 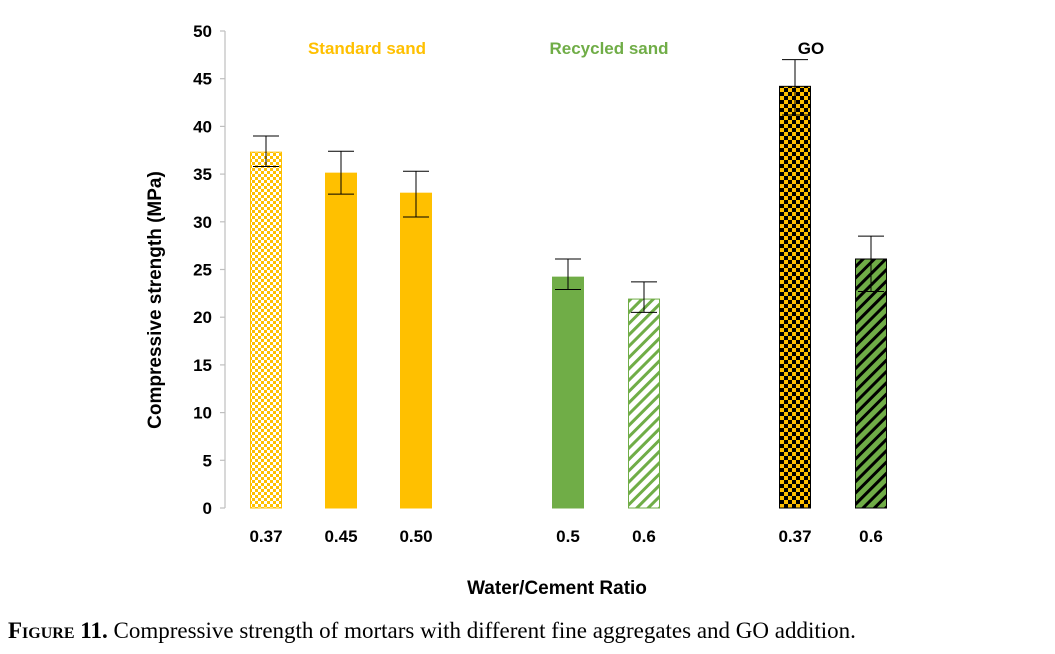 I want to click on figure-label: Figure 11., so click(x=58, y=630).